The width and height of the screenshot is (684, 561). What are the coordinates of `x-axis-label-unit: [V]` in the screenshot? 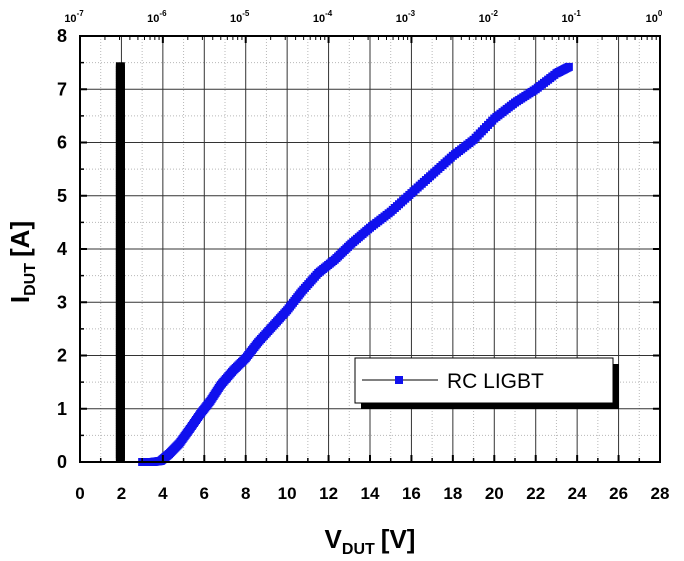 It's located at (398, 539).